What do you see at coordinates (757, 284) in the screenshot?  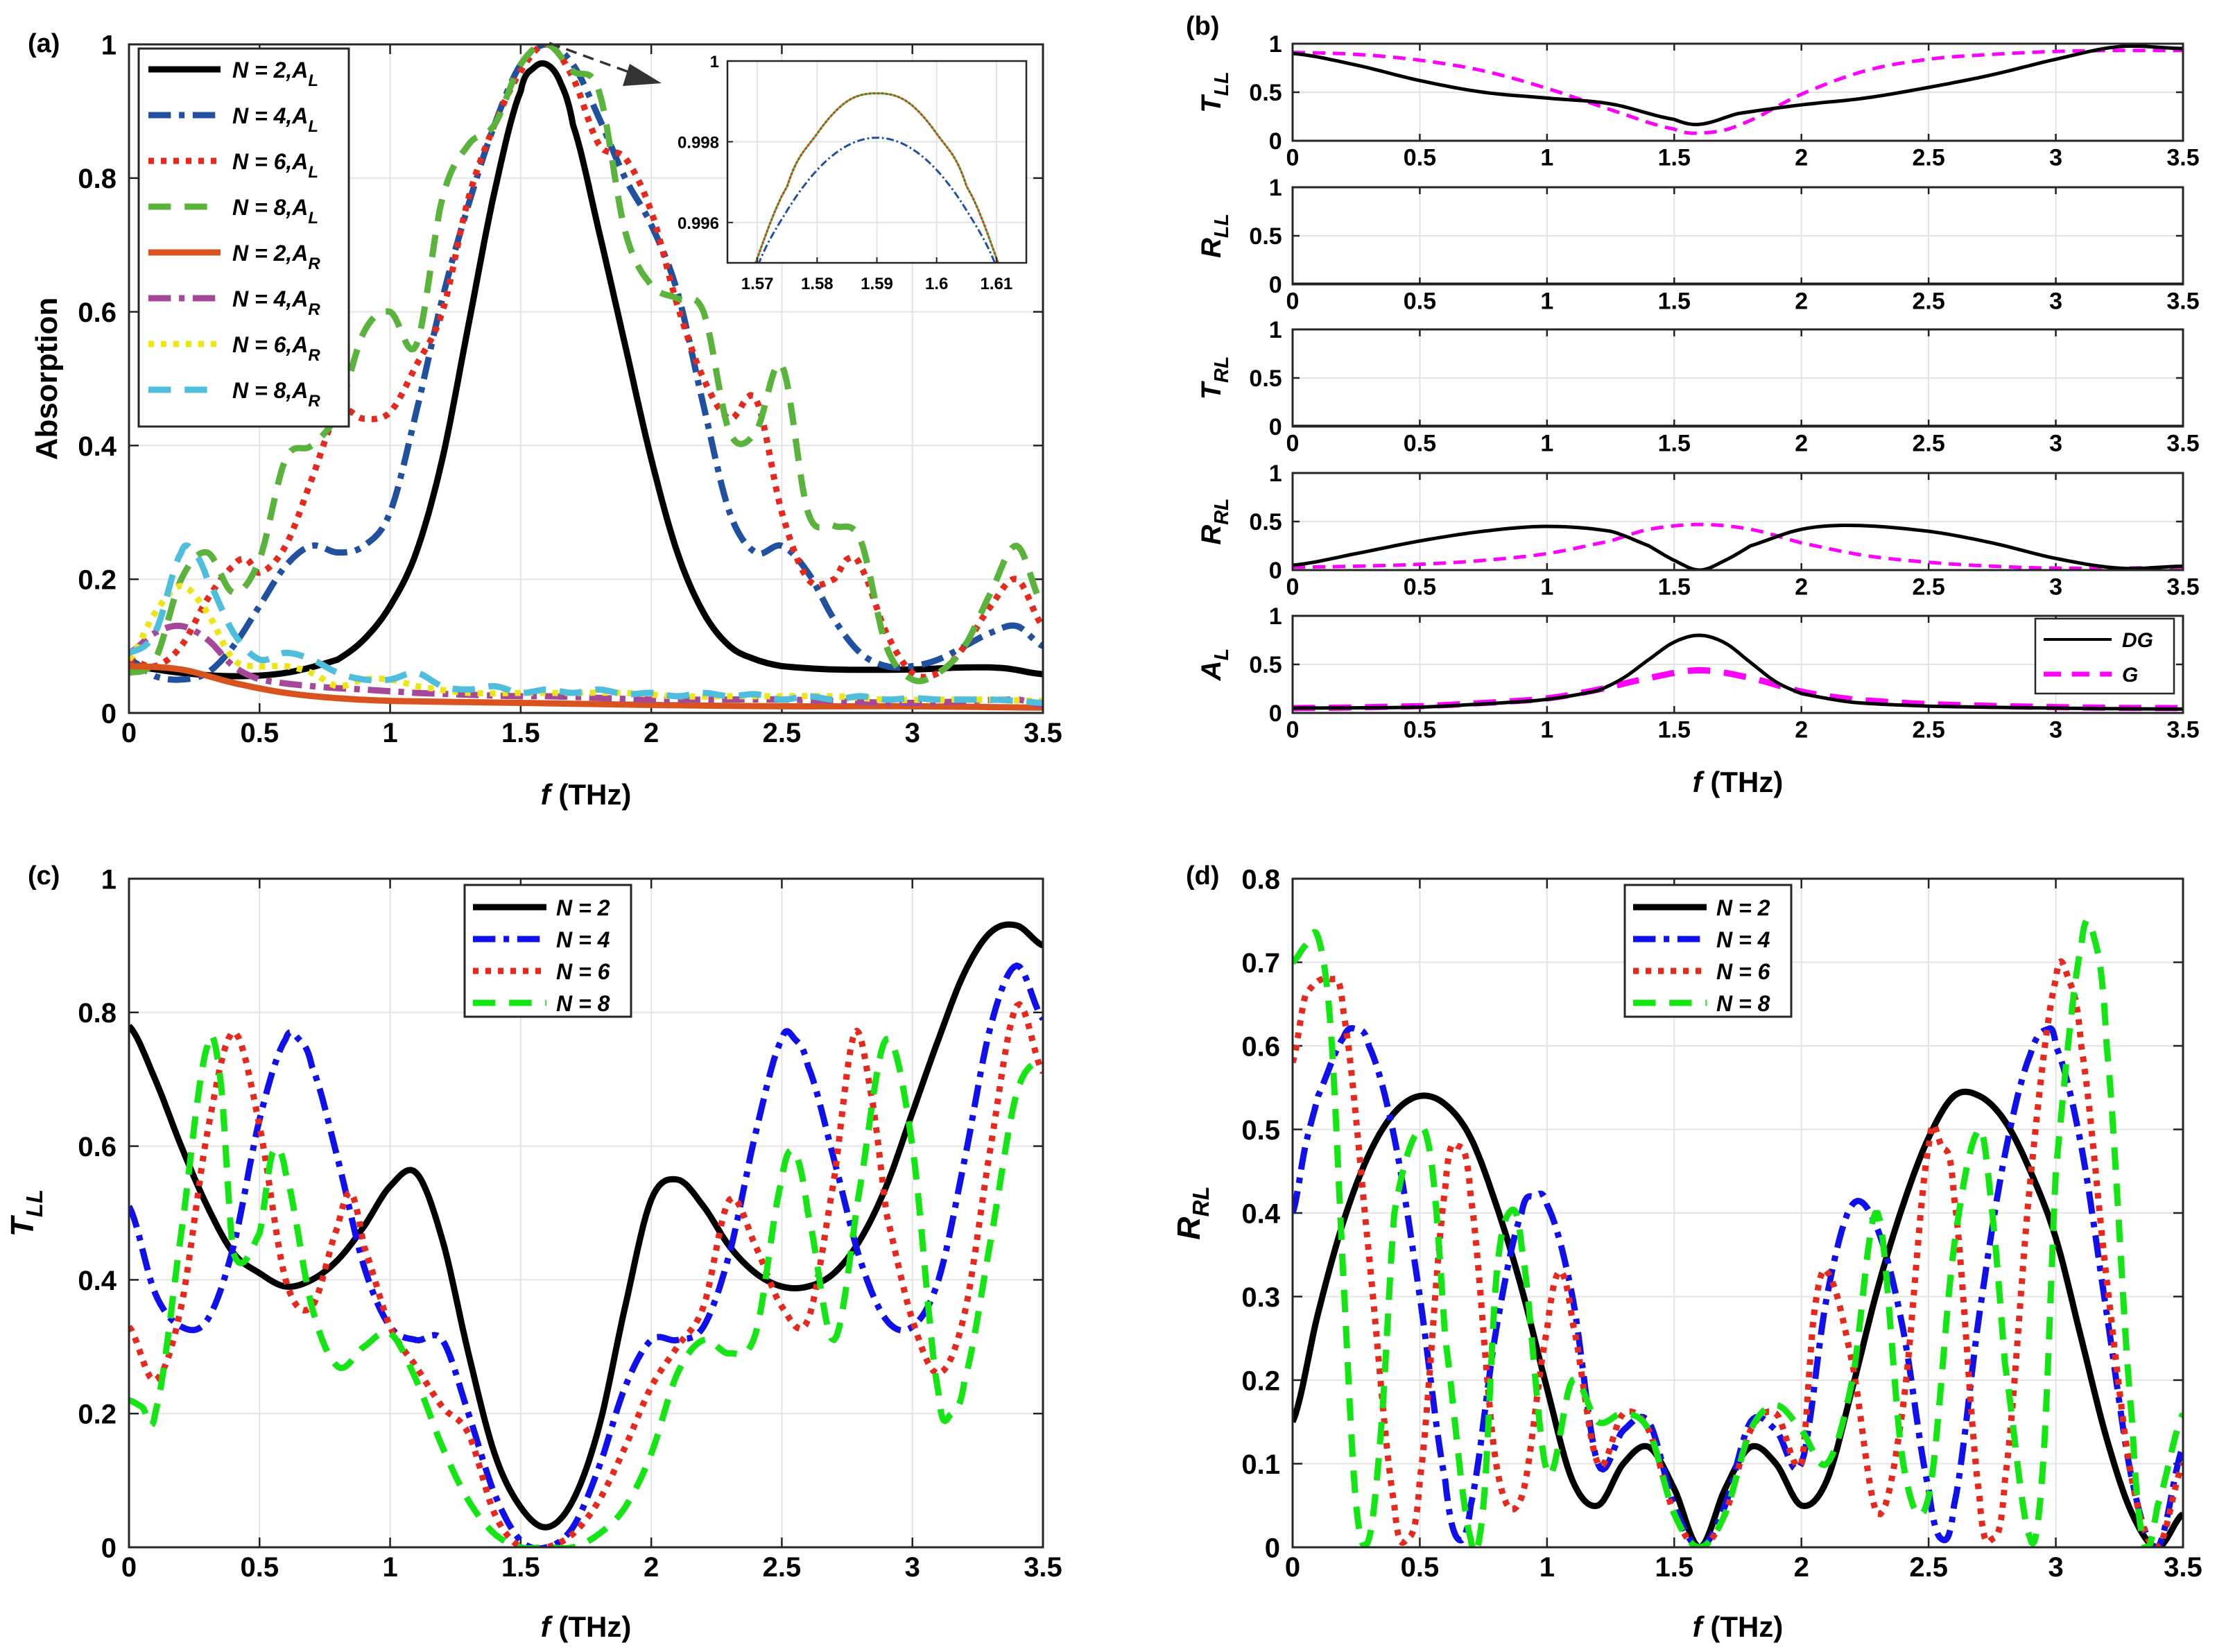 I see `inset-x-tick-label: 1.57` at bounding box center [757, 284].